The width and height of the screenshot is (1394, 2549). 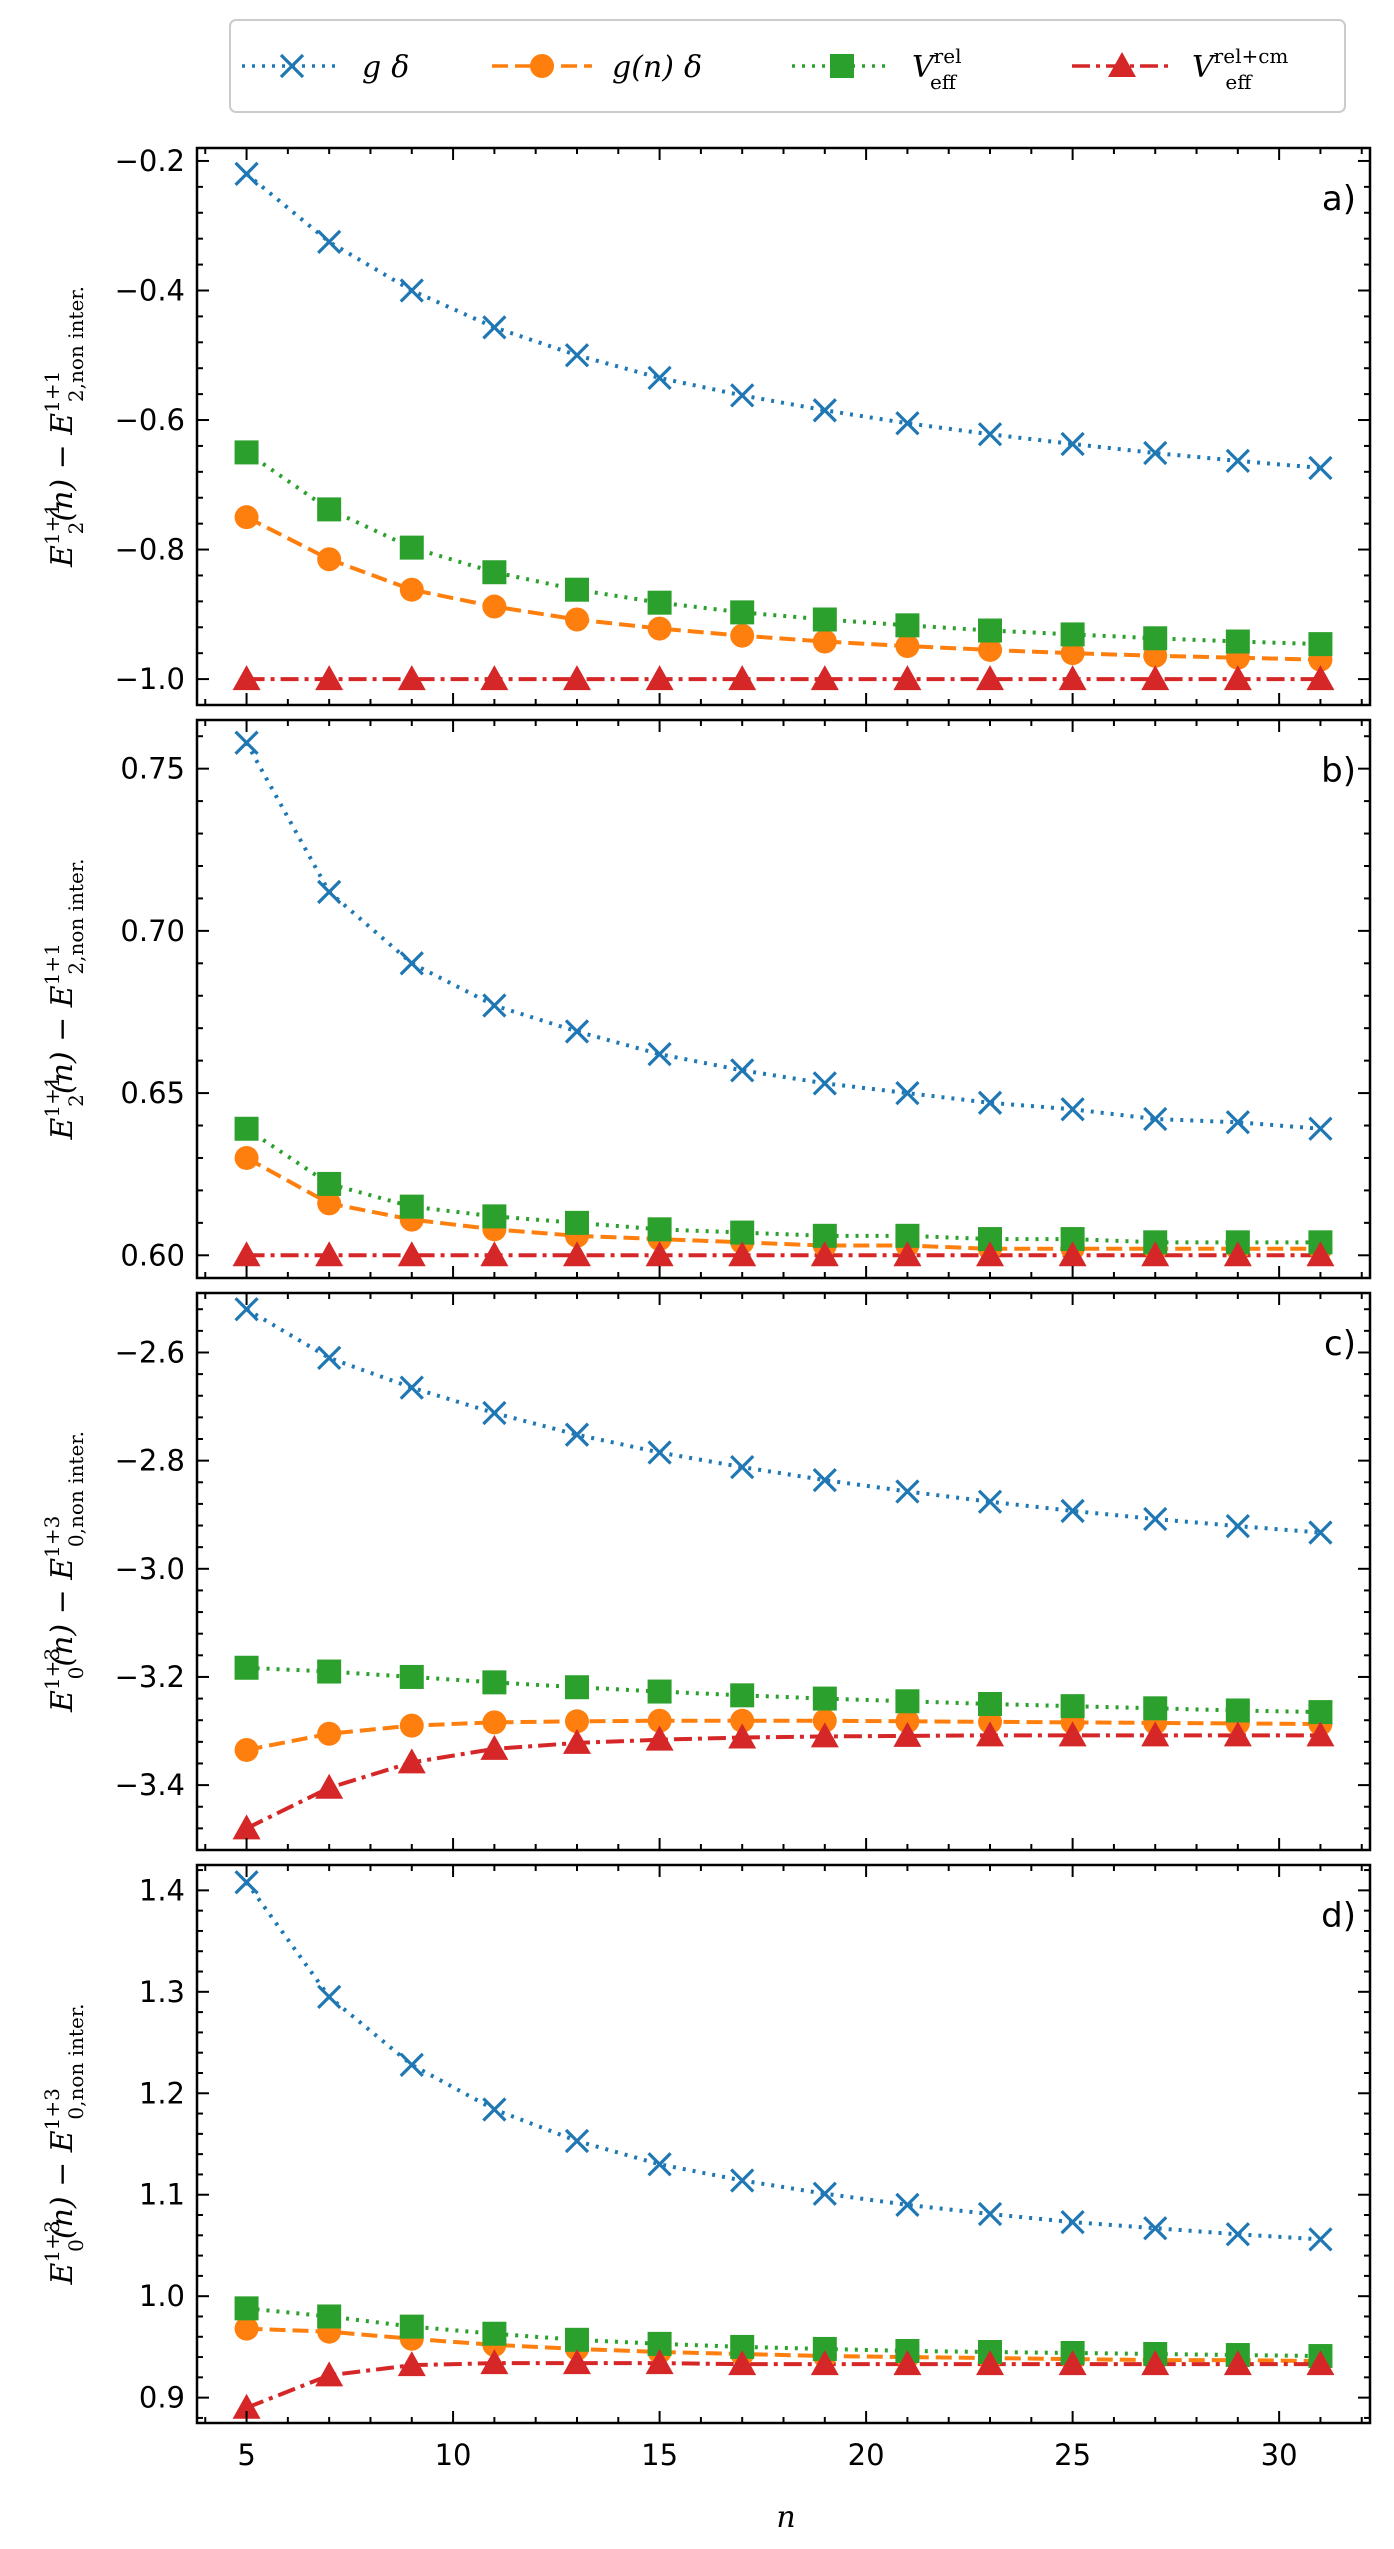 What do you see at coordinates (64, 1572) in the screenshot?
I see `y-axis-label: E1+30(n) − E1+30,non inter.` at bounding box center [64, 1572].